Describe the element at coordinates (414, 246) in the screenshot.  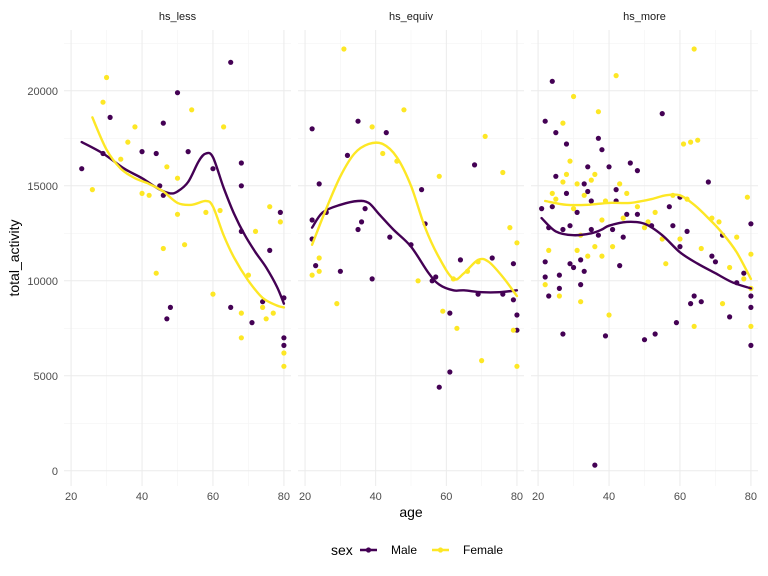
I see `smooth-line-male` at that location.